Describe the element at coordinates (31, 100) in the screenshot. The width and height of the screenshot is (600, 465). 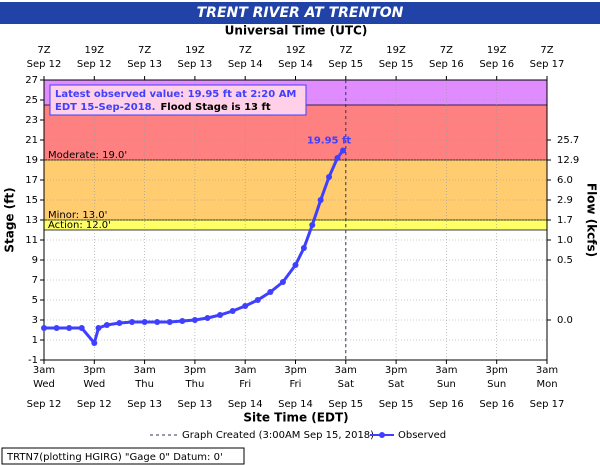
I see `y-tick-label: 25` at that location.